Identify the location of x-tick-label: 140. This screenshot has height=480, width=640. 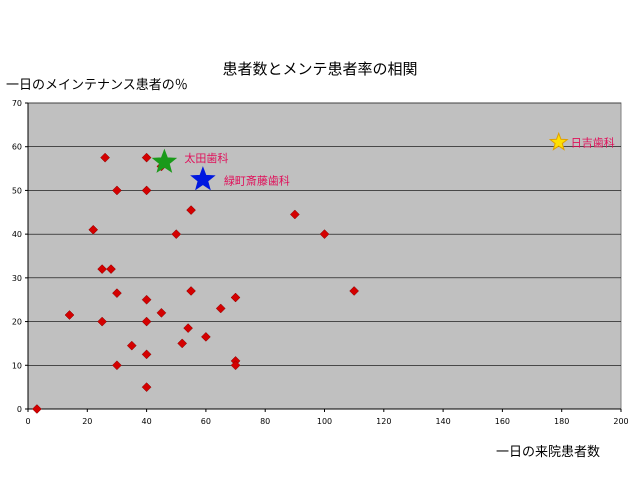
(442, 421).